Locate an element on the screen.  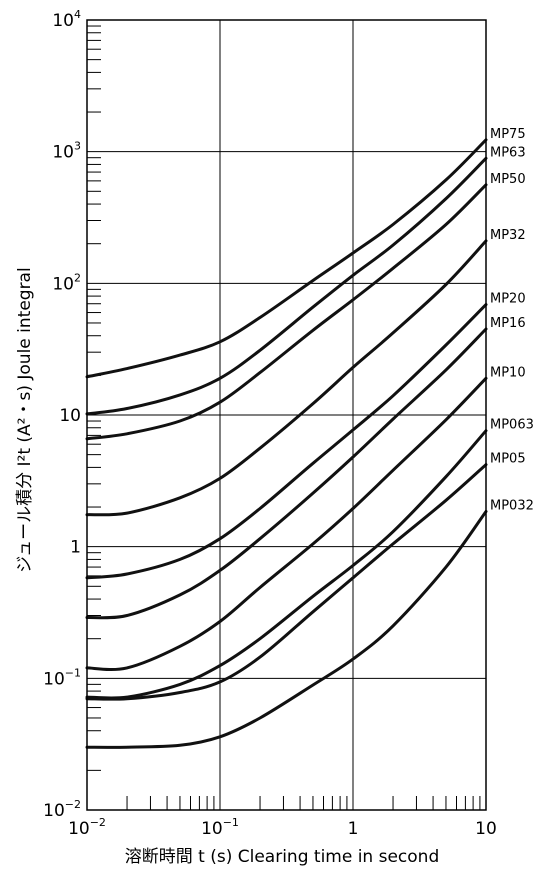
series-label-mp032: MP032 is located at coordinates (512, 505).